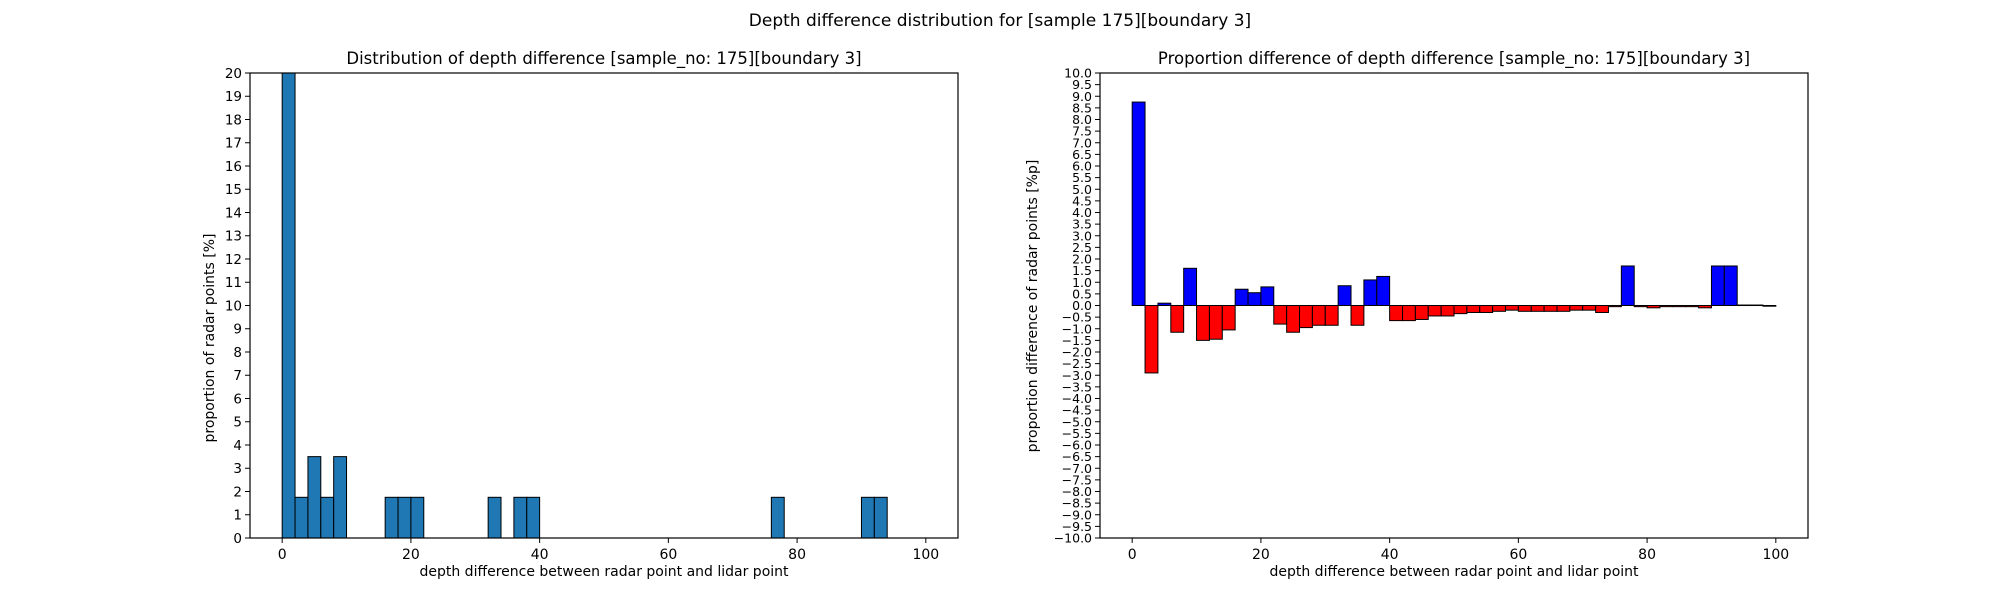  I want to click on chart-1-ytick-label: 2.0, so click(1082, 259).